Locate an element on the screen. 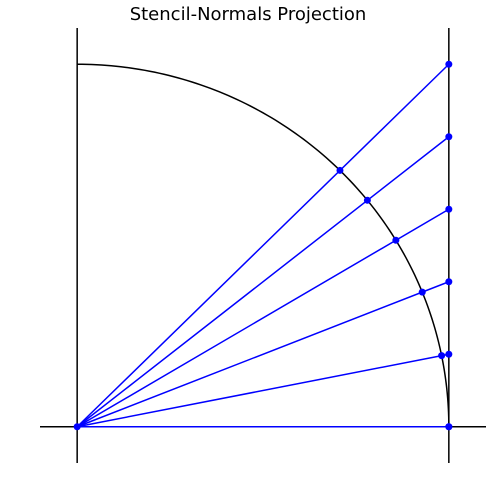 The image size is (496, 492). origin-point is located at coordinates (77, 427).